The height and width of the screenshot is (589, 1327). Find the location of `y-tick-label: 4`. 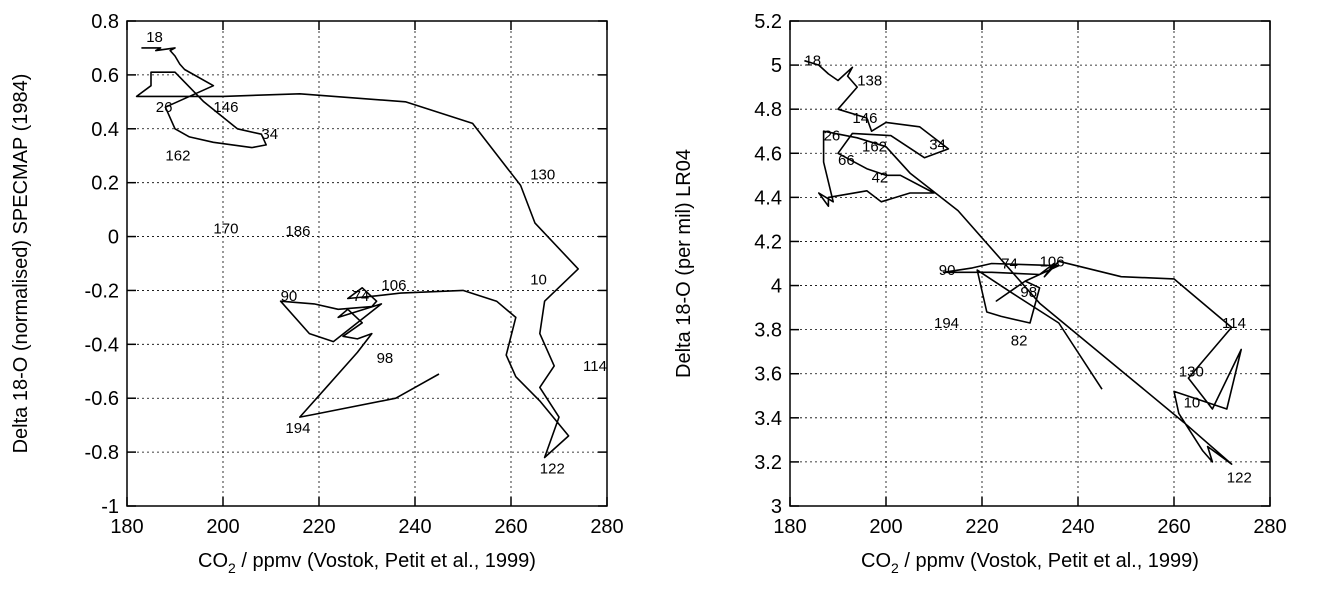

y-tick-label: 4 is located at coordinates (776, 287).